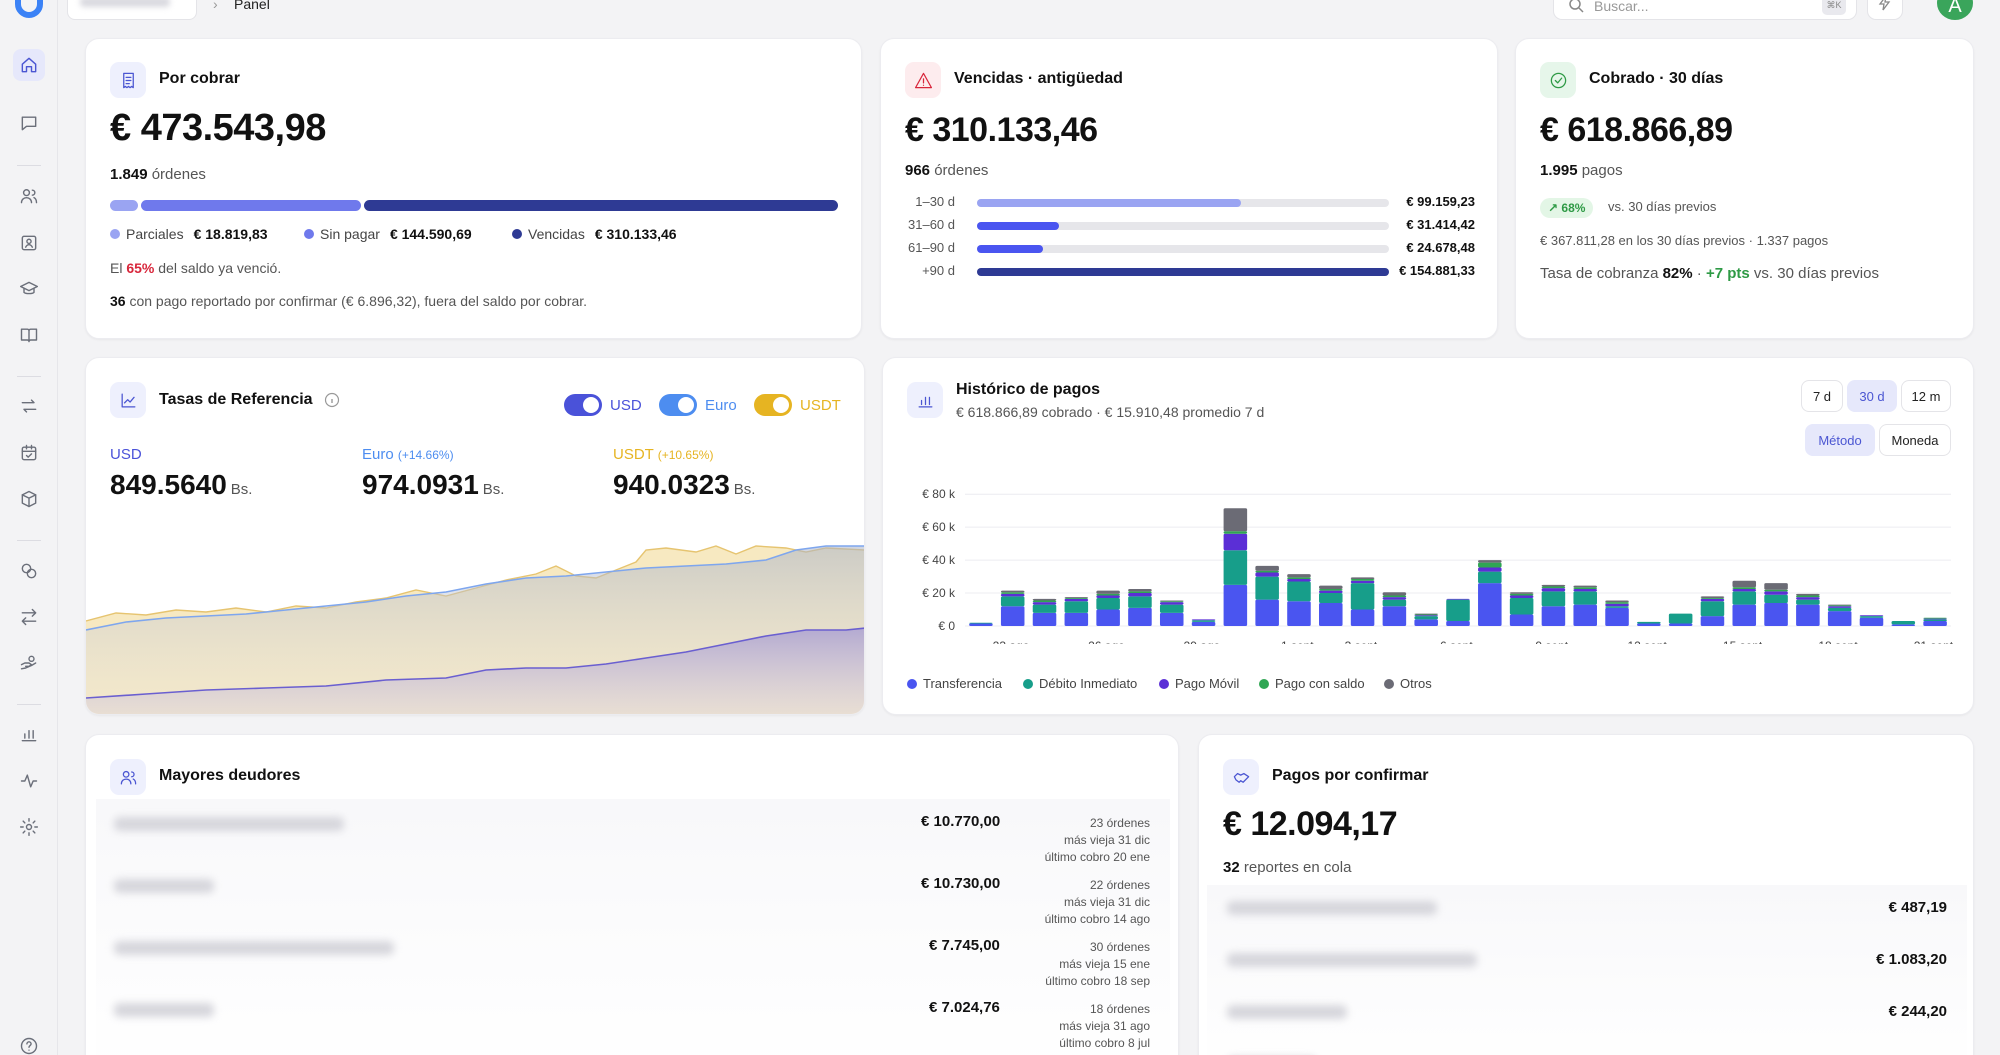  I want to click on toggle-usdt: USDT, so click(797, 405).